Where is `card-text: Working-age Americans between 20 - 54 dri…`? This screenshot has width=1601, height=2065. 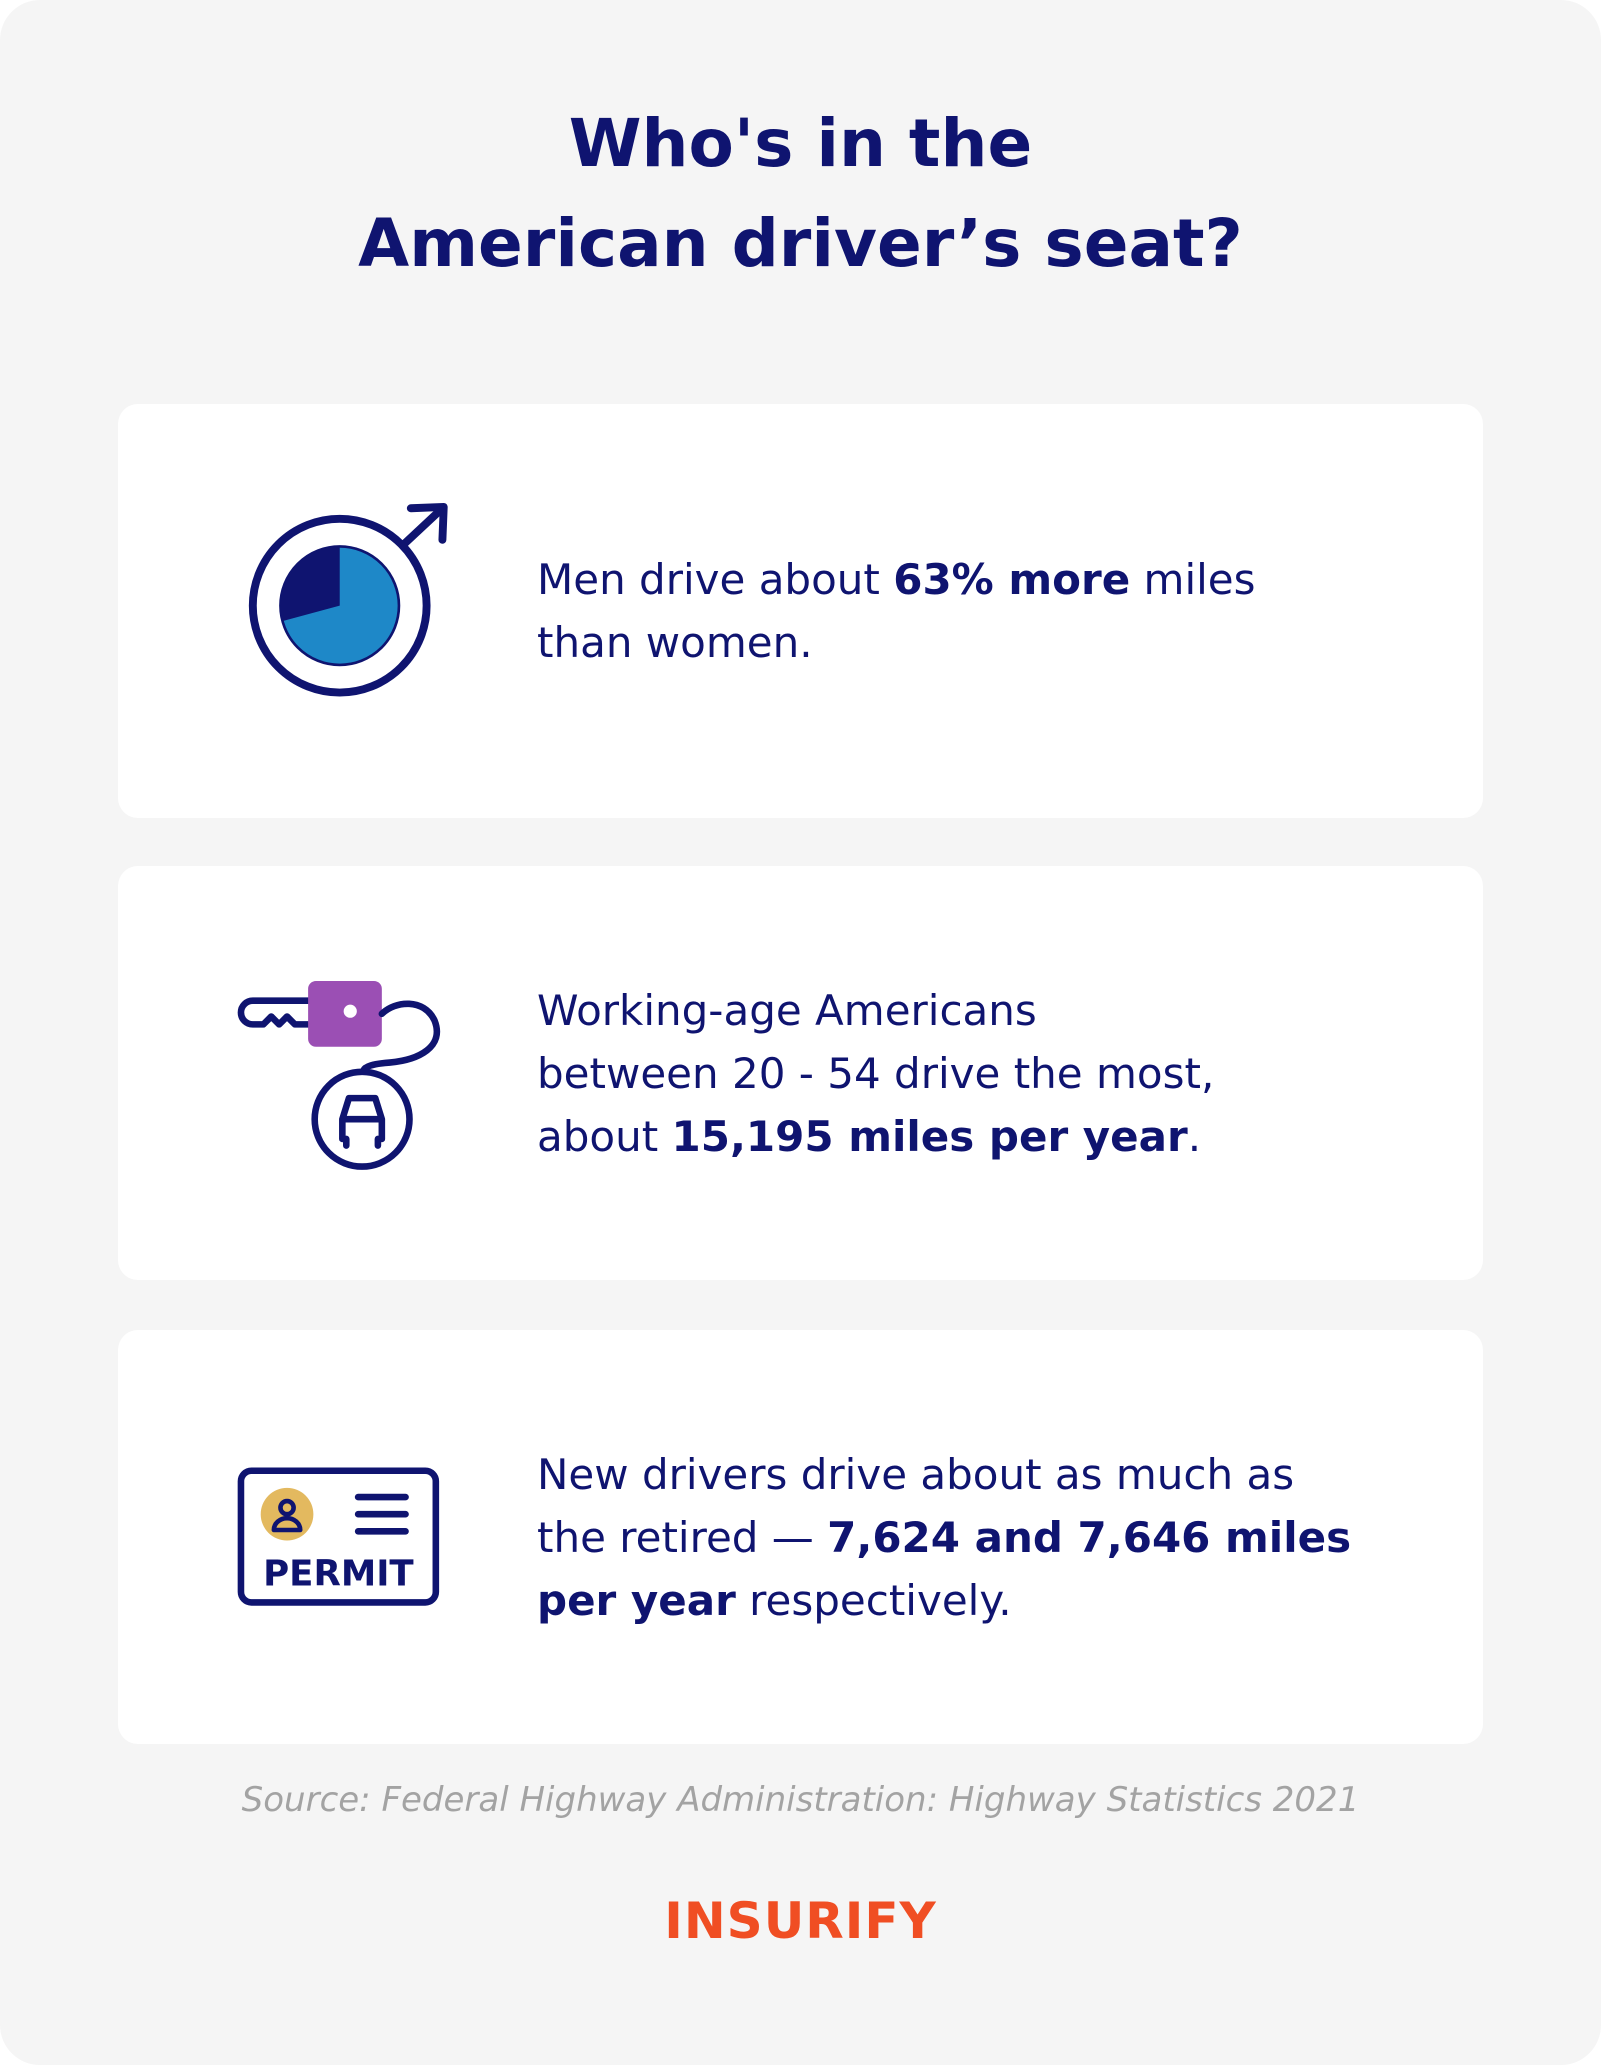 card-text: Working-age Americans between 20 - 54 dri… is located at coordinates (987, 1073).